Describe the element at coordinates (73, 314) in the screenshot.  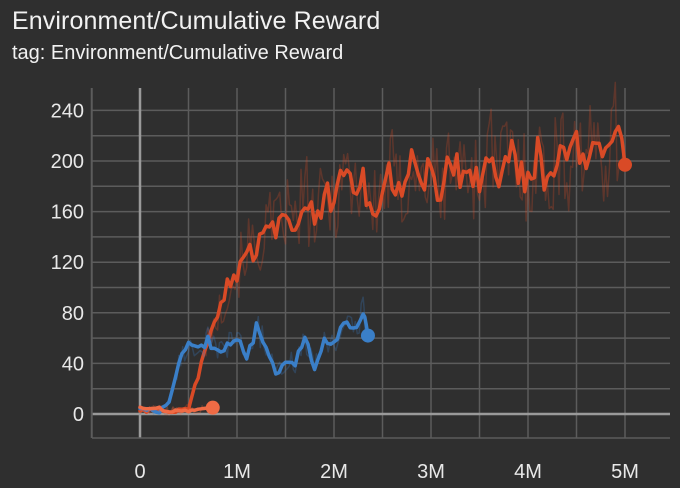
I see `y-tick-label: 80` at that location.